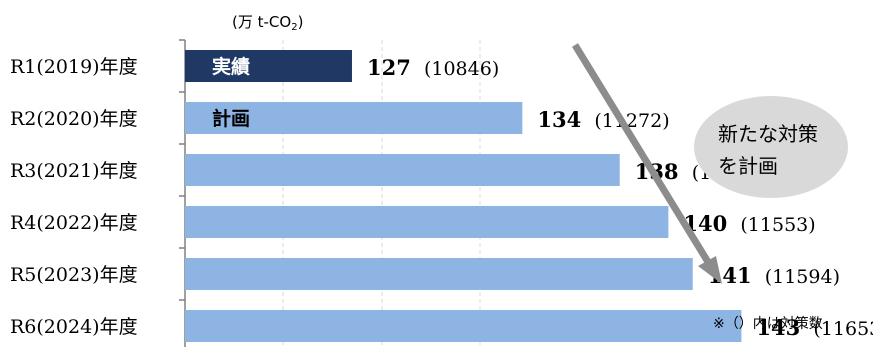 The width and height of the screenshot is (873, 347). I want to click on value-label: 143, so click(778, 327).